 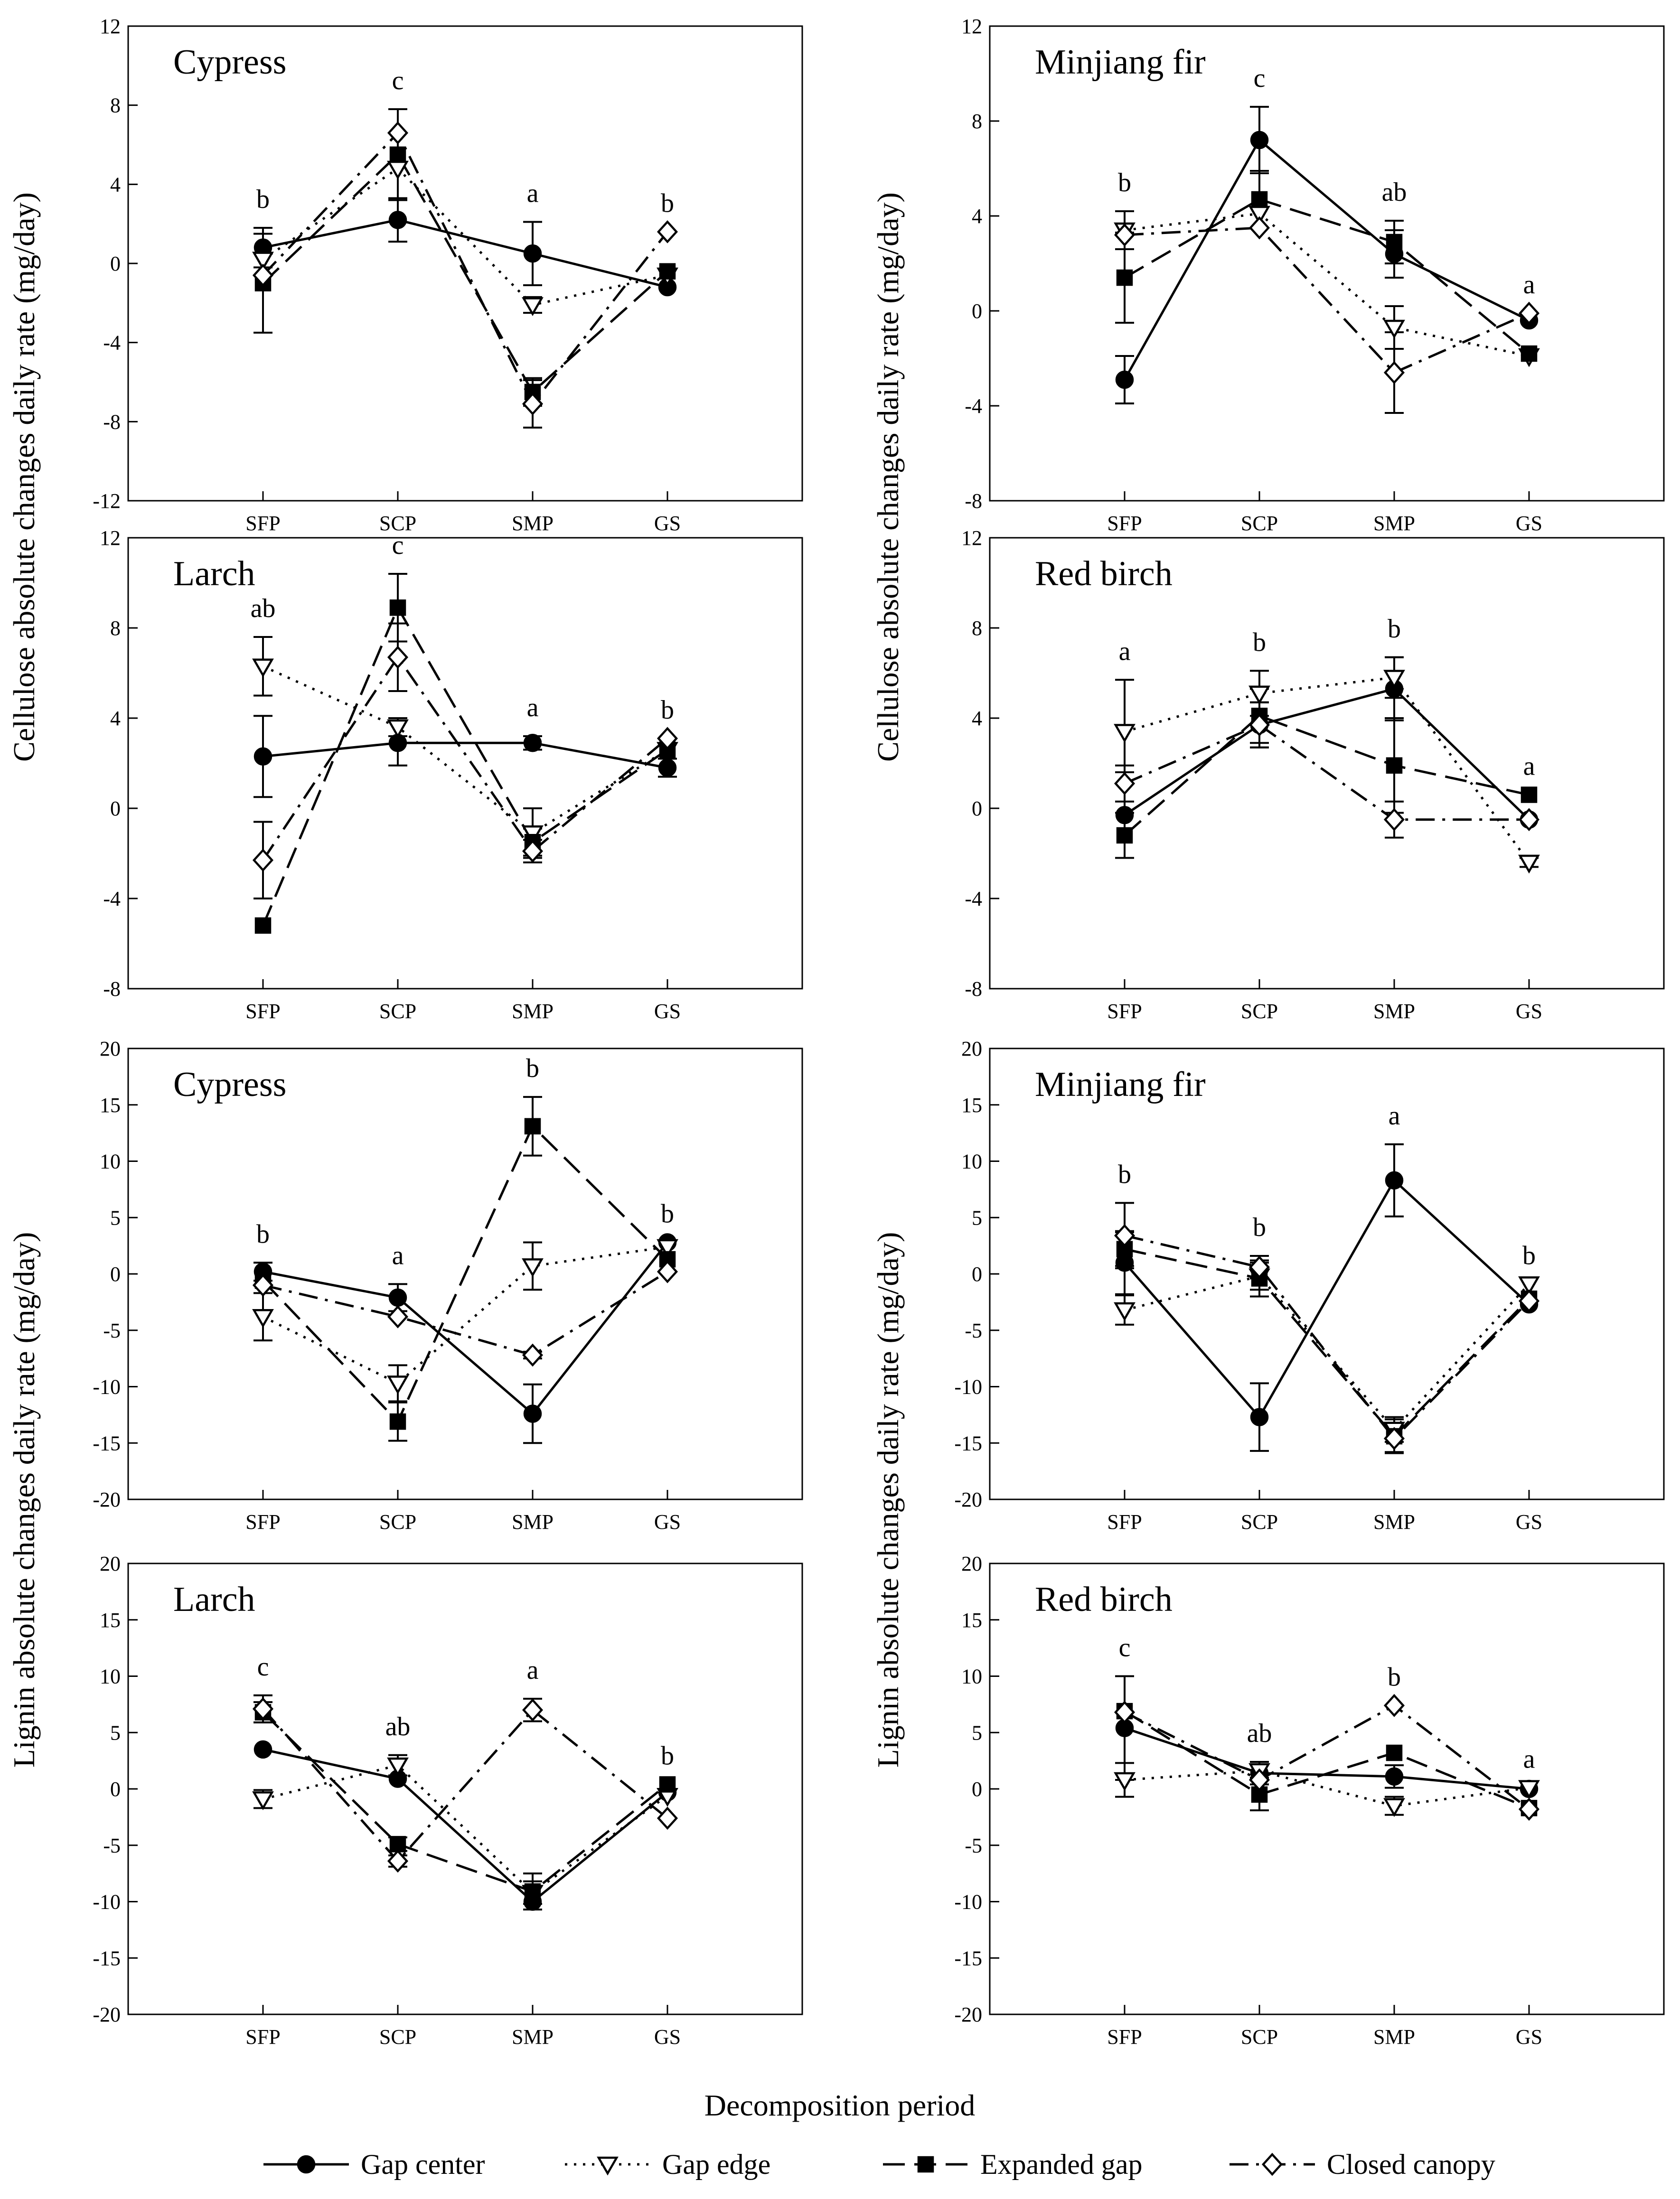 What do you see at coordinates (977, 718) in the screenshot?
I see `y-tick-label: 4` at bounding box center [977, 718].